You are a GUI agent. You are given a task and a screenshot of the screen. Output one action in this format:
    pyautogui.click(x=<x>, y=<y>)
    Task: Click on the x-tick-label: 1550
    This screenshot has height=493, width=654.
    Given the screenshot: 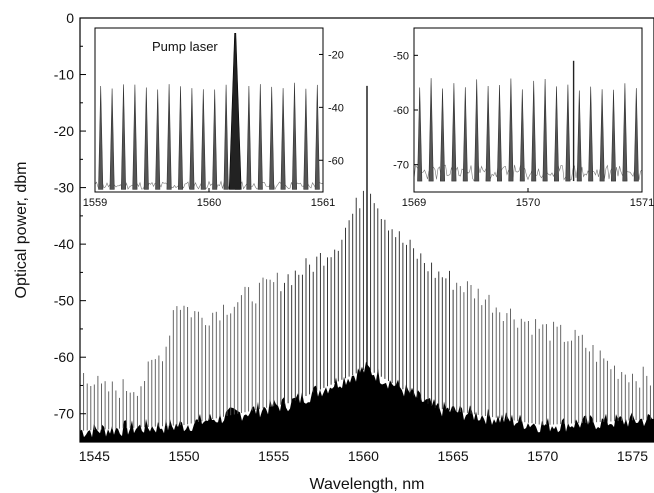 What is the action you would take?
    pyautogui.click(x=183, y=456)
    